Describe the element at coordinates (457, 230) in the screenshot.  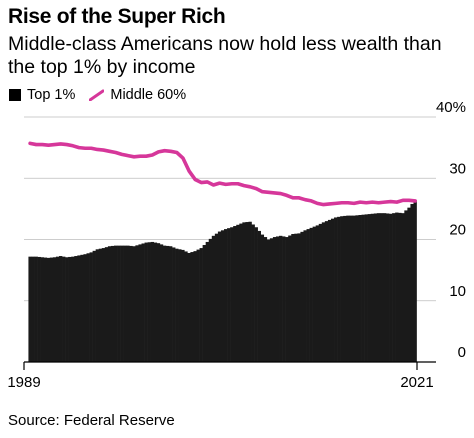
I see `y-tick-label-20: 20` at that location.